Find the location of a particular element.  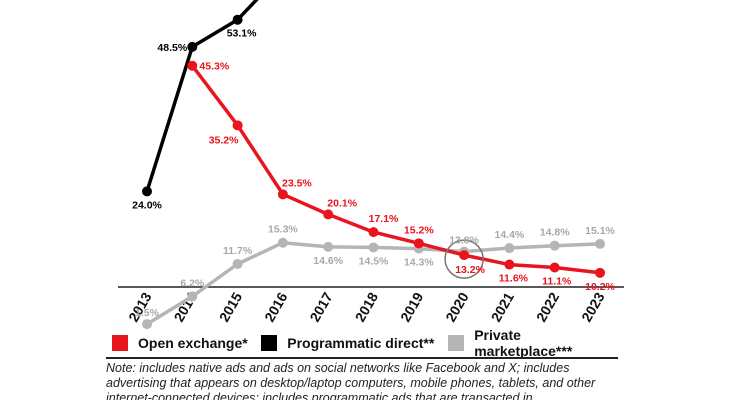

highlight-circle is located at coordinates (464, 259).